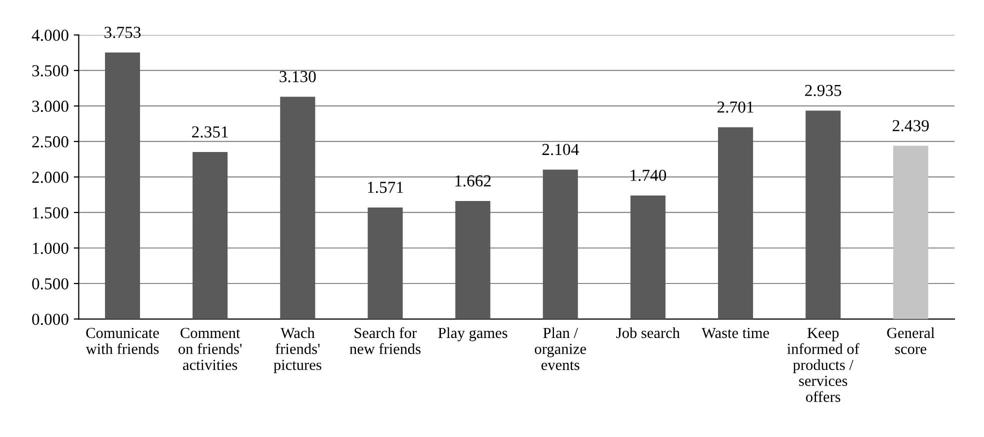  What do you see at coordinates (911, 340) in the screenshot?
I see `x-tick-label: General score` at bounding box center [911, 340].